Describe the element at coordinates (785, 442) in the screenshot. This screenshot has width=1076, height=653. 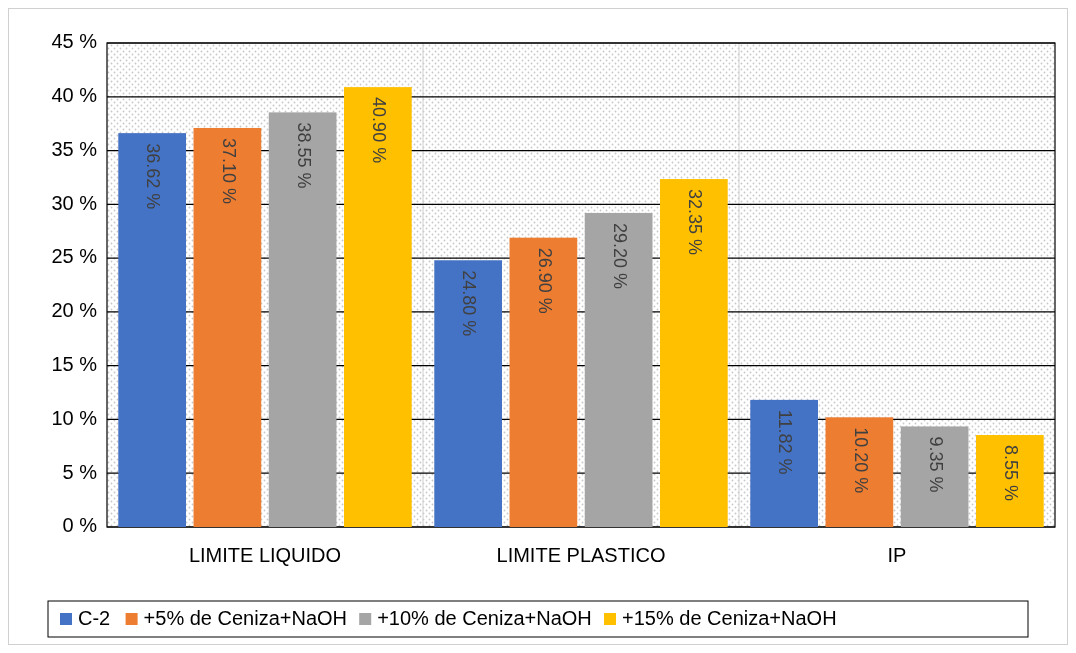
I see `data-label: 11.82 %` at that location.